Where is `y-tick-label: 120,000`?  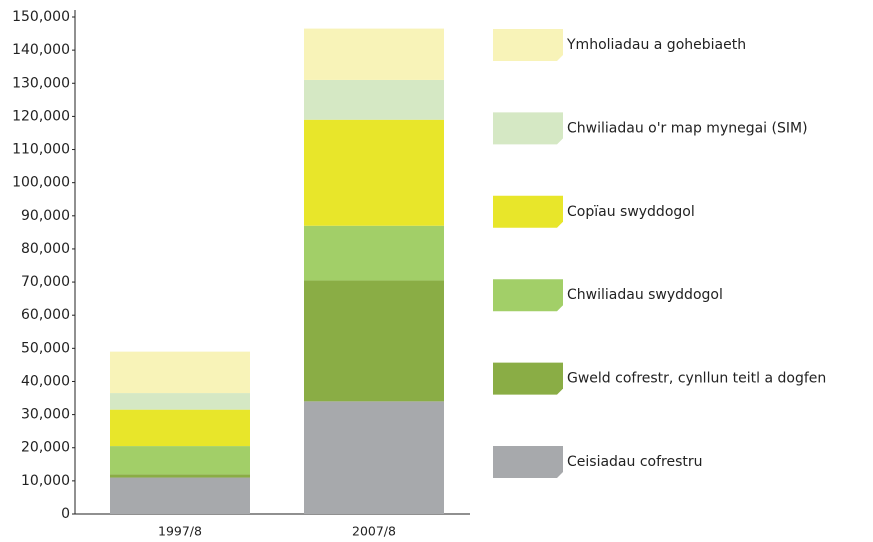 y-tick-label: 120,000 is located at coordinates (41, 116).